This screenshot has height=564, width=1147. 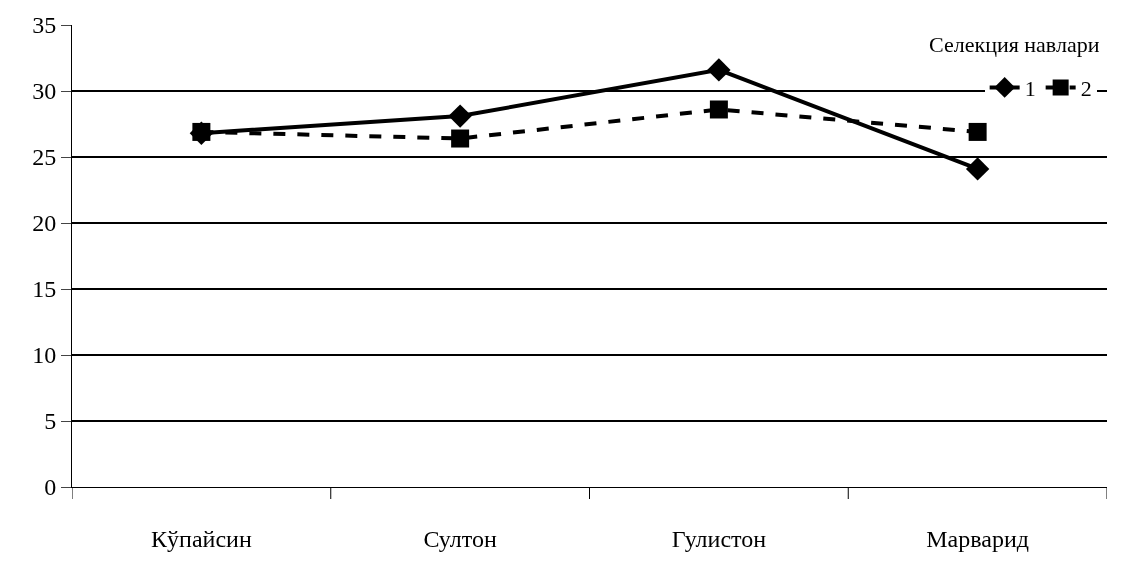 What do you see at coordinates (50, 421) in the screenshot?
I see `y-tick-label: 5` at bounding box center [50, 421].